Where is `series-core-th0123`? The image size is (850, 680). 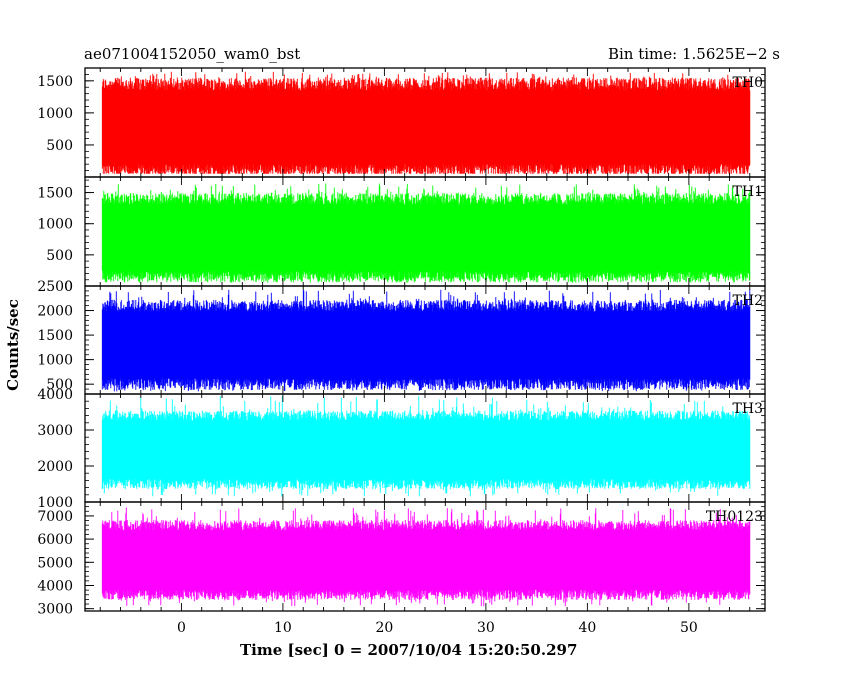 series-core-th0123 is located at coordinates (426, 562).